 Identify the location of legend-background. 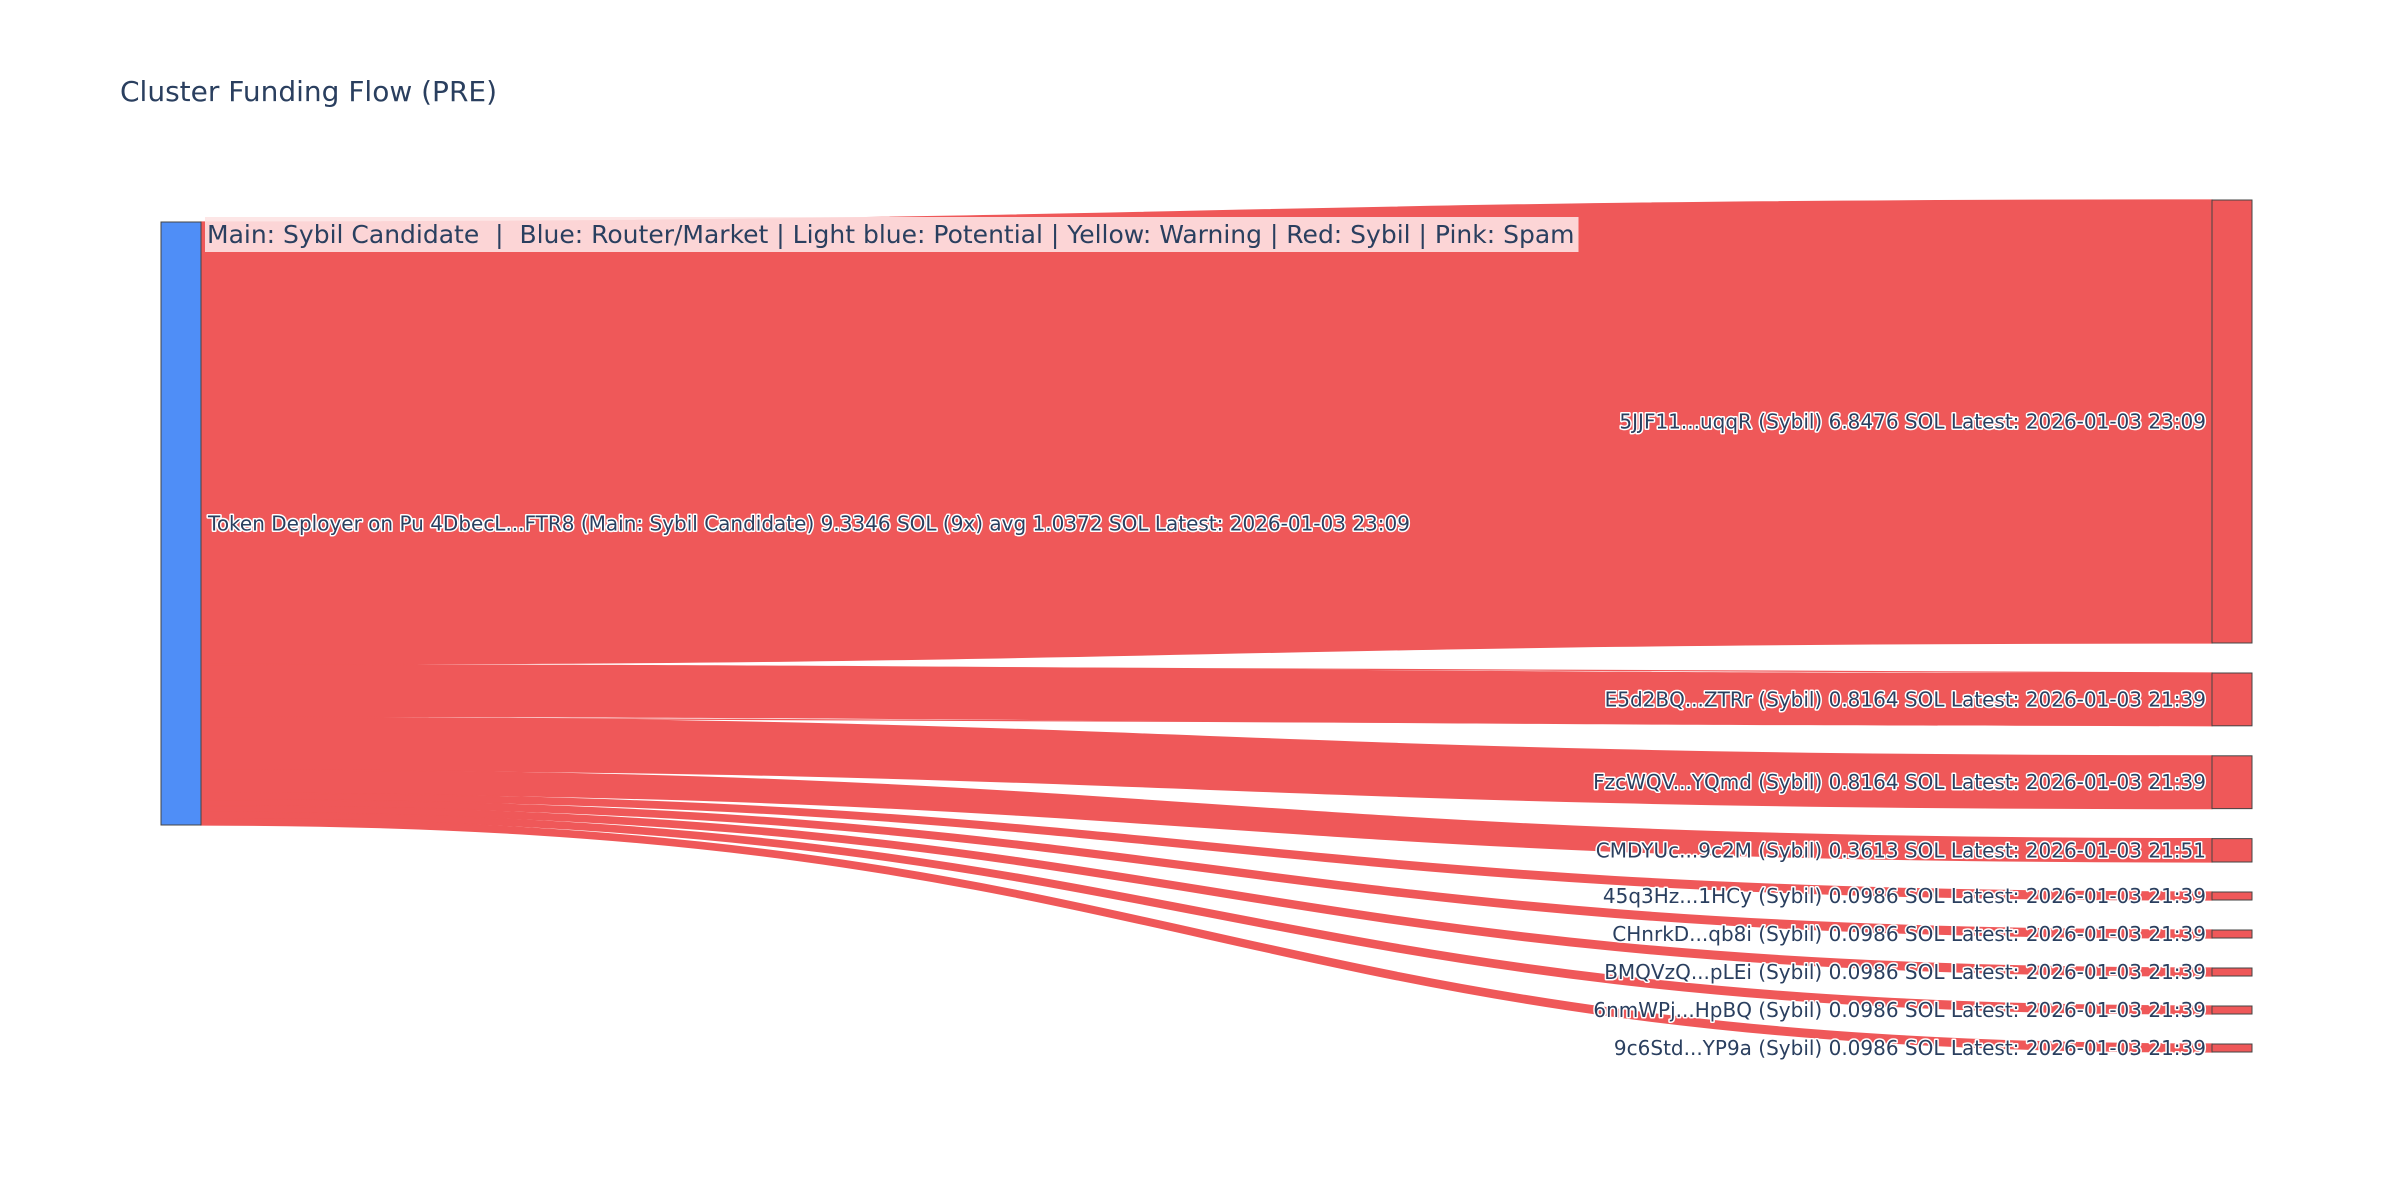
(892, 234).